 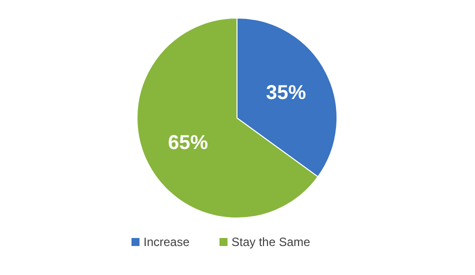 What do you see at coordinates (286, 93) in the screenshot?
I see `data-label: 35%` at bounding box center [286, 93].